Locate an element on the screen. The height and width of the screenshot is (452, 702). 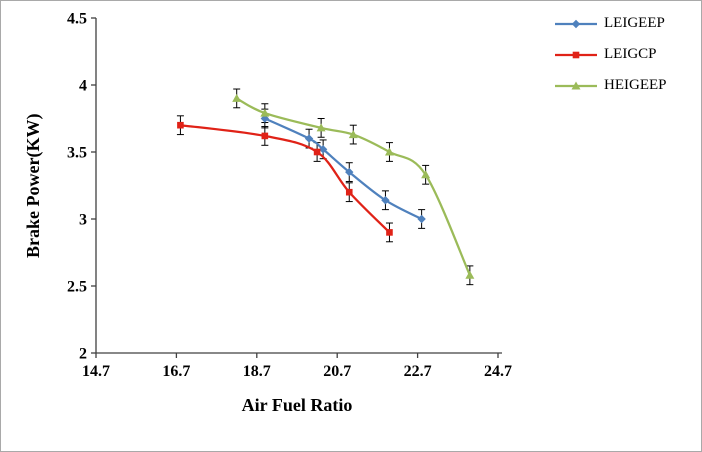
x-axis-title: Air Fuel Ratio is located at coordinates (297, 405).